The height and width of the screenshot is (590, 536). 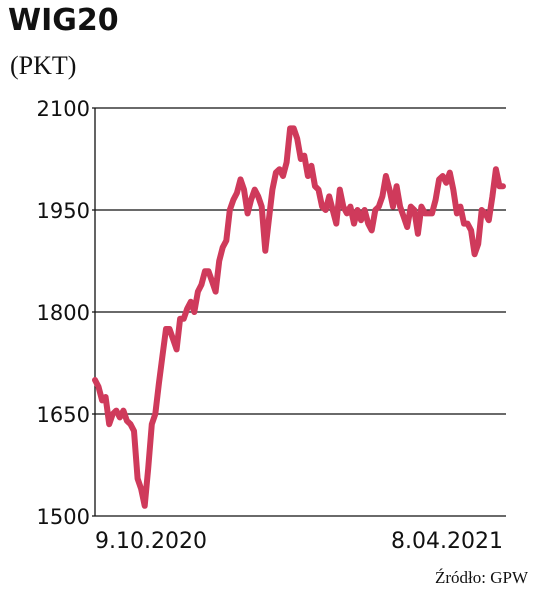 What do you see at coordinates (63, 20) in the screenshot?
I see `chart-title: WIG20` at bounding box center [63, 20].